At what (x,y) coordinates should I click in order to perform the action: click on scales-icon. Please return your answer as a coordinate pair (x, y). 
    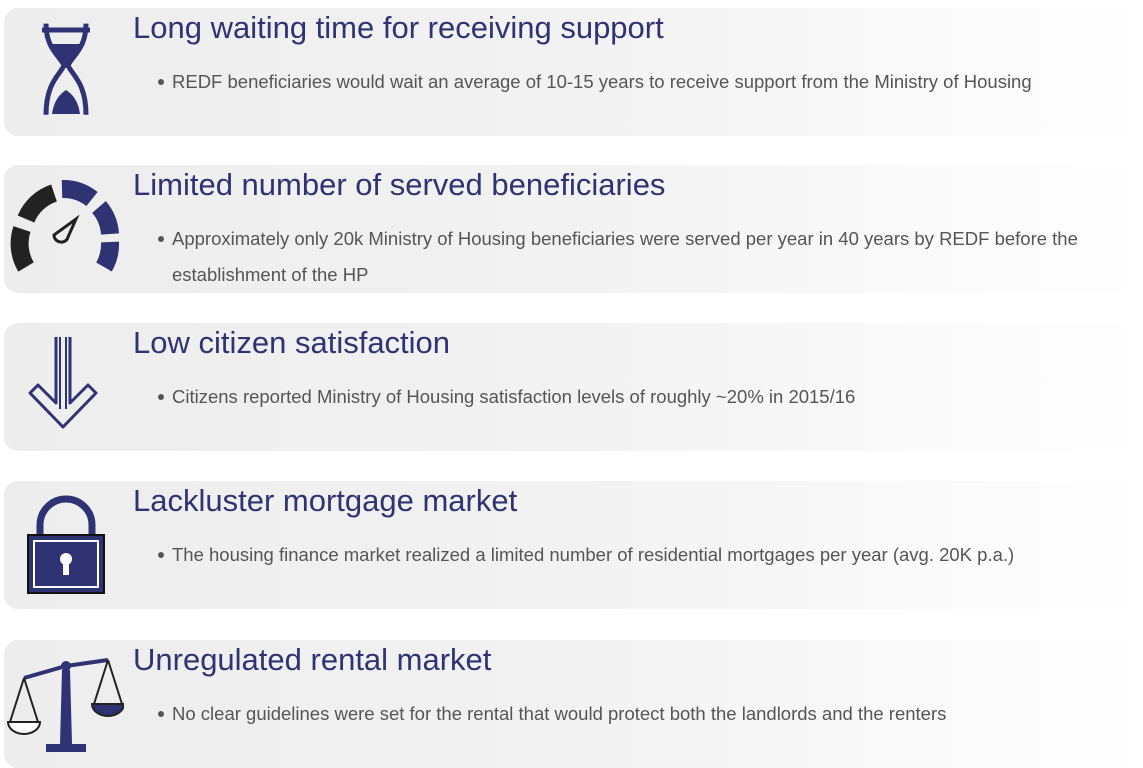
    Looking at the image, I should click on (65, 705).